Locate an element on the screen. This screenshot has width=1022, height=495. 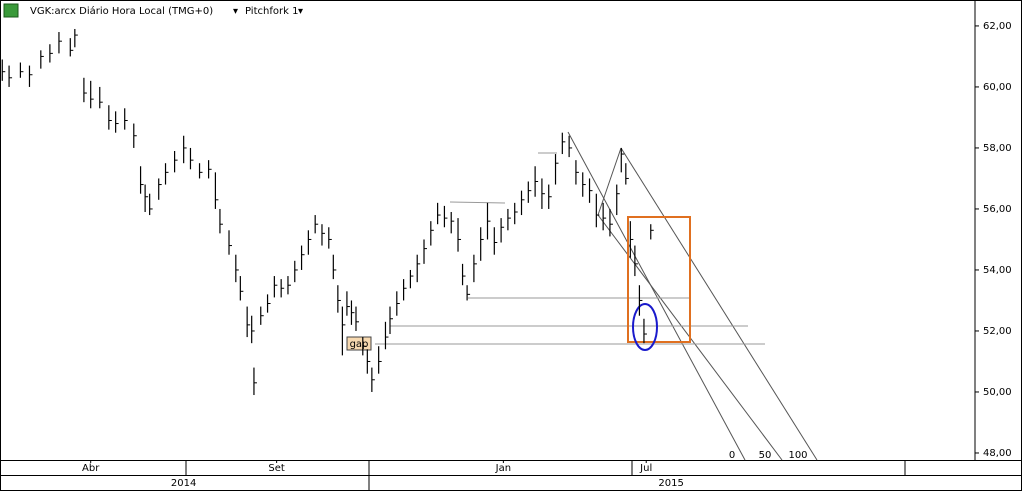
y-tick-label: 50,00 is located at coordinates (997, 392).